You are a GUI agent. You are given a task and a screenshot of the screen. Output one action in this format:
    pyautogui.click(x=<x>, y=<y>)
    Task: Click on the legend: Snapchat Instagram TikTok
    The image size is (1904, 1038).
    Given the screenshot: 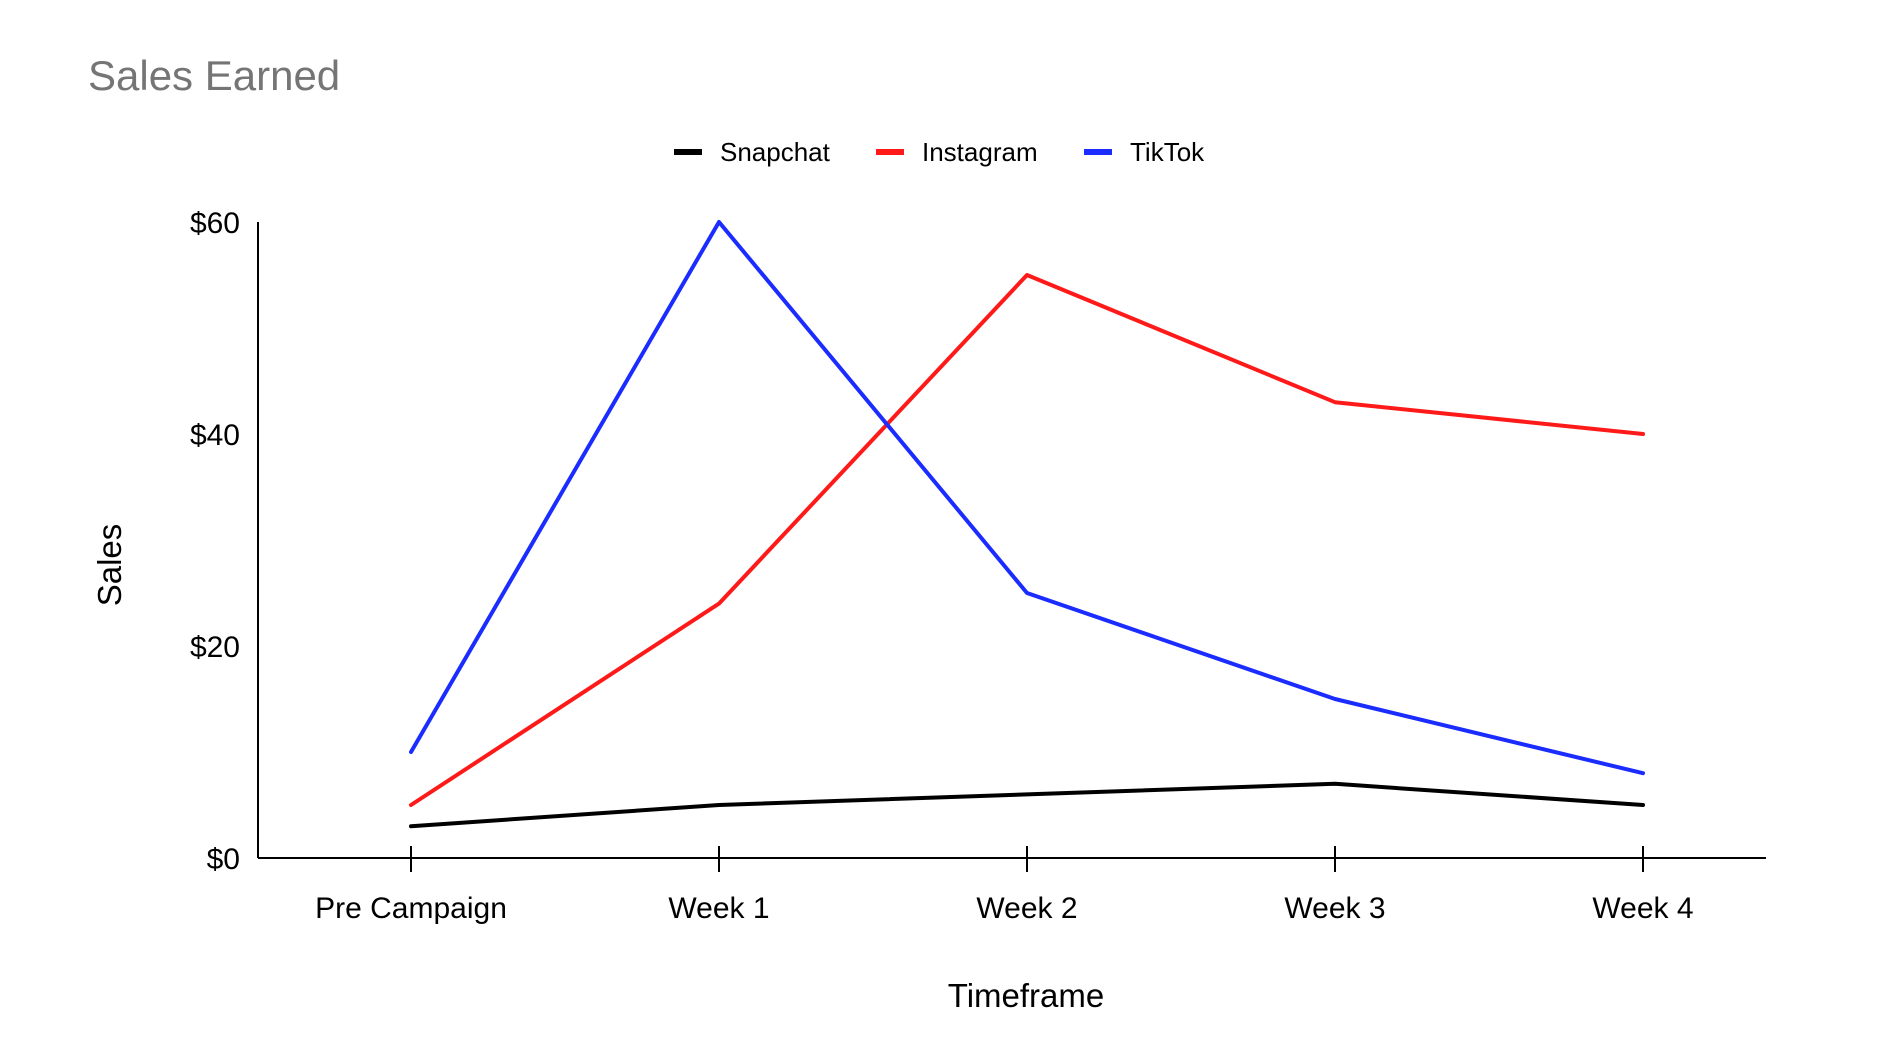 What is the action you would take?
    pyautogui.click(x=939, y=152)
    